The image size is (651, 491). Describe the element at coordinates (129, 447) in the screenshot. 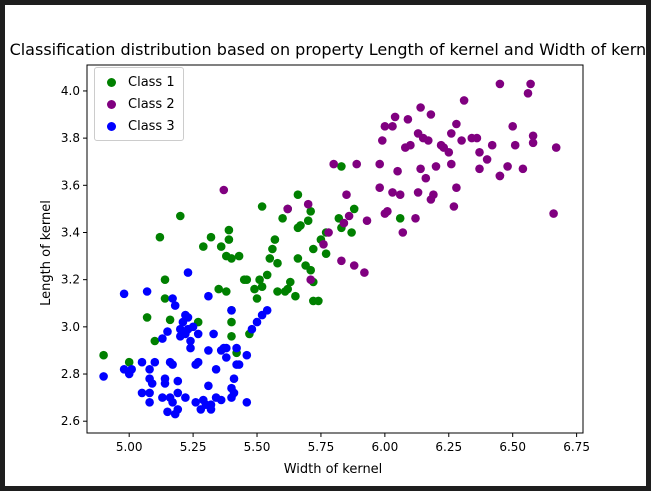

I see `x-tick-label: 5.00` at that location.